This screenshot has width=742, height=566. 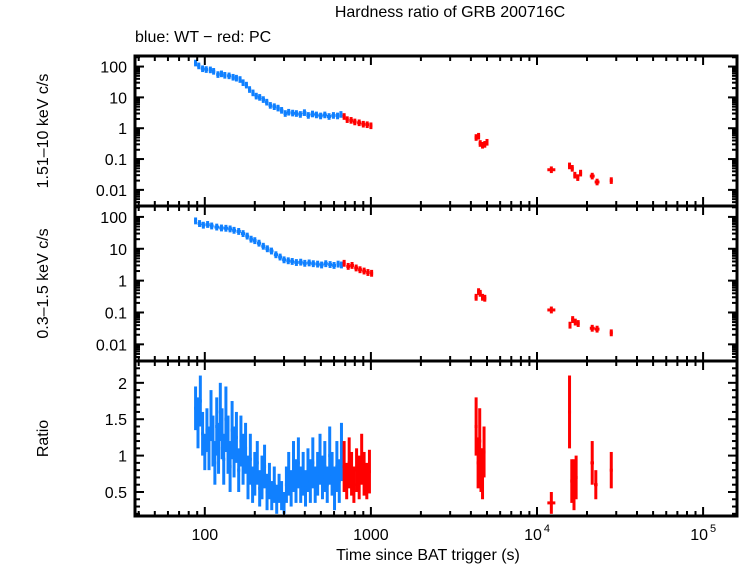 What do you see at coordinates (403, 444) in the screenshot?
I see `panel-ratio-marks` at bounding box center [403, 444].